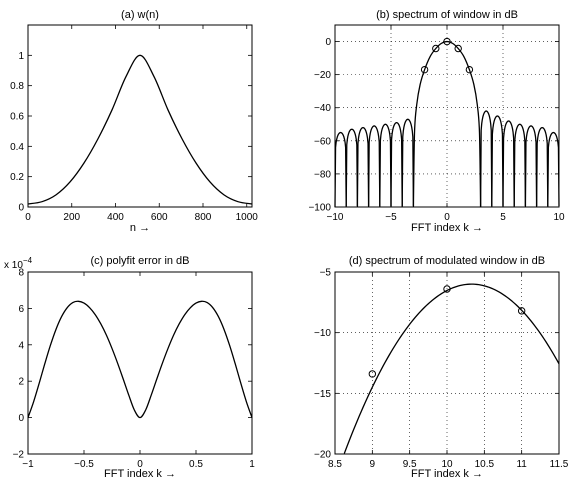 The width and height of the screenshot is (569, 481). What do you see at coordinates (17, 147) in the screenshot?
I see `panel-a-ytick-label: 0.4` at bounding box center [17, 147].